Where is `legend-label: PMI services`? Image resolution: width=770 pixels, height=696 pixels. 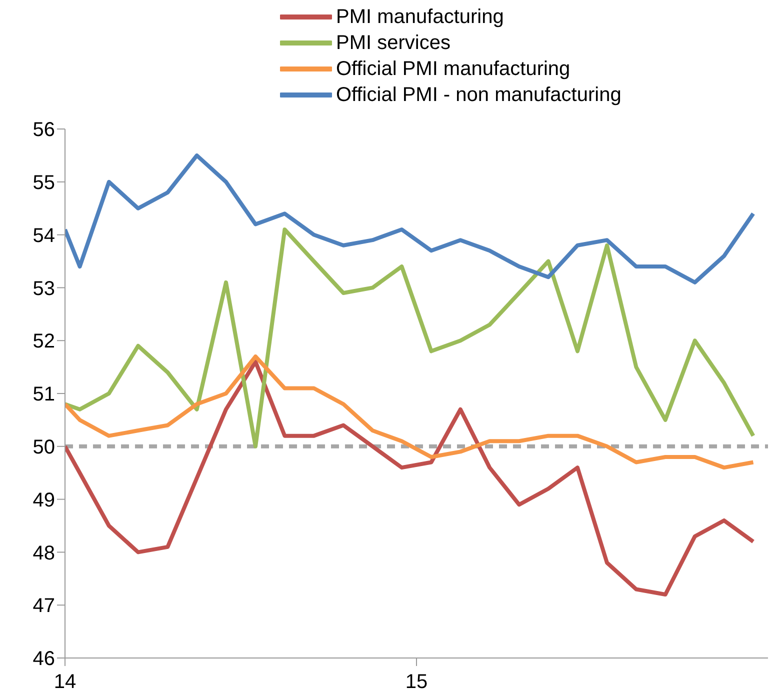
legend-label: PMI services is located at coordinates (393, 43).